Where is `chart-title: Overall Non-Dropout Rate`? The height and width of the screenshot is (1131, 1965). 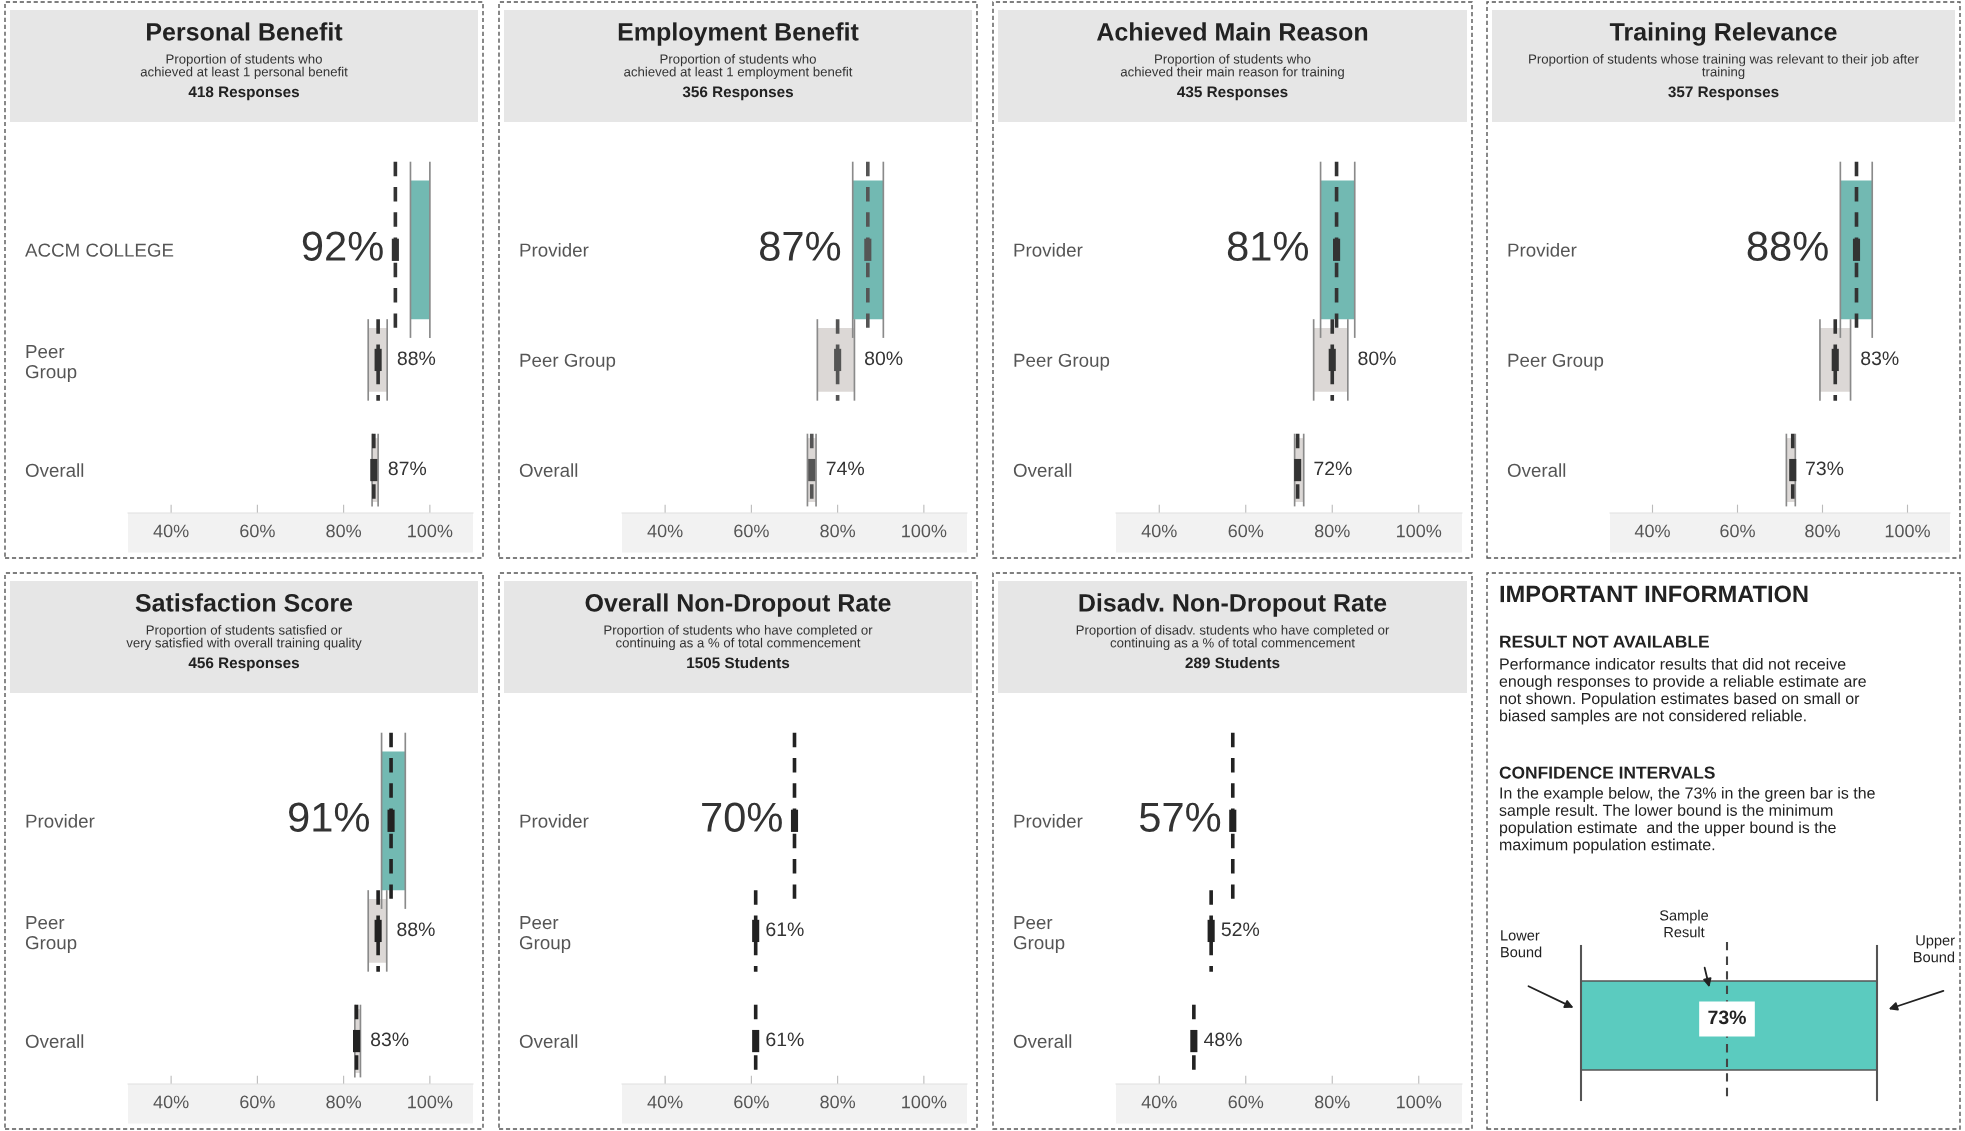
chart-title: Overall Non-Dropout Rate is located at coordinates (738, 605).